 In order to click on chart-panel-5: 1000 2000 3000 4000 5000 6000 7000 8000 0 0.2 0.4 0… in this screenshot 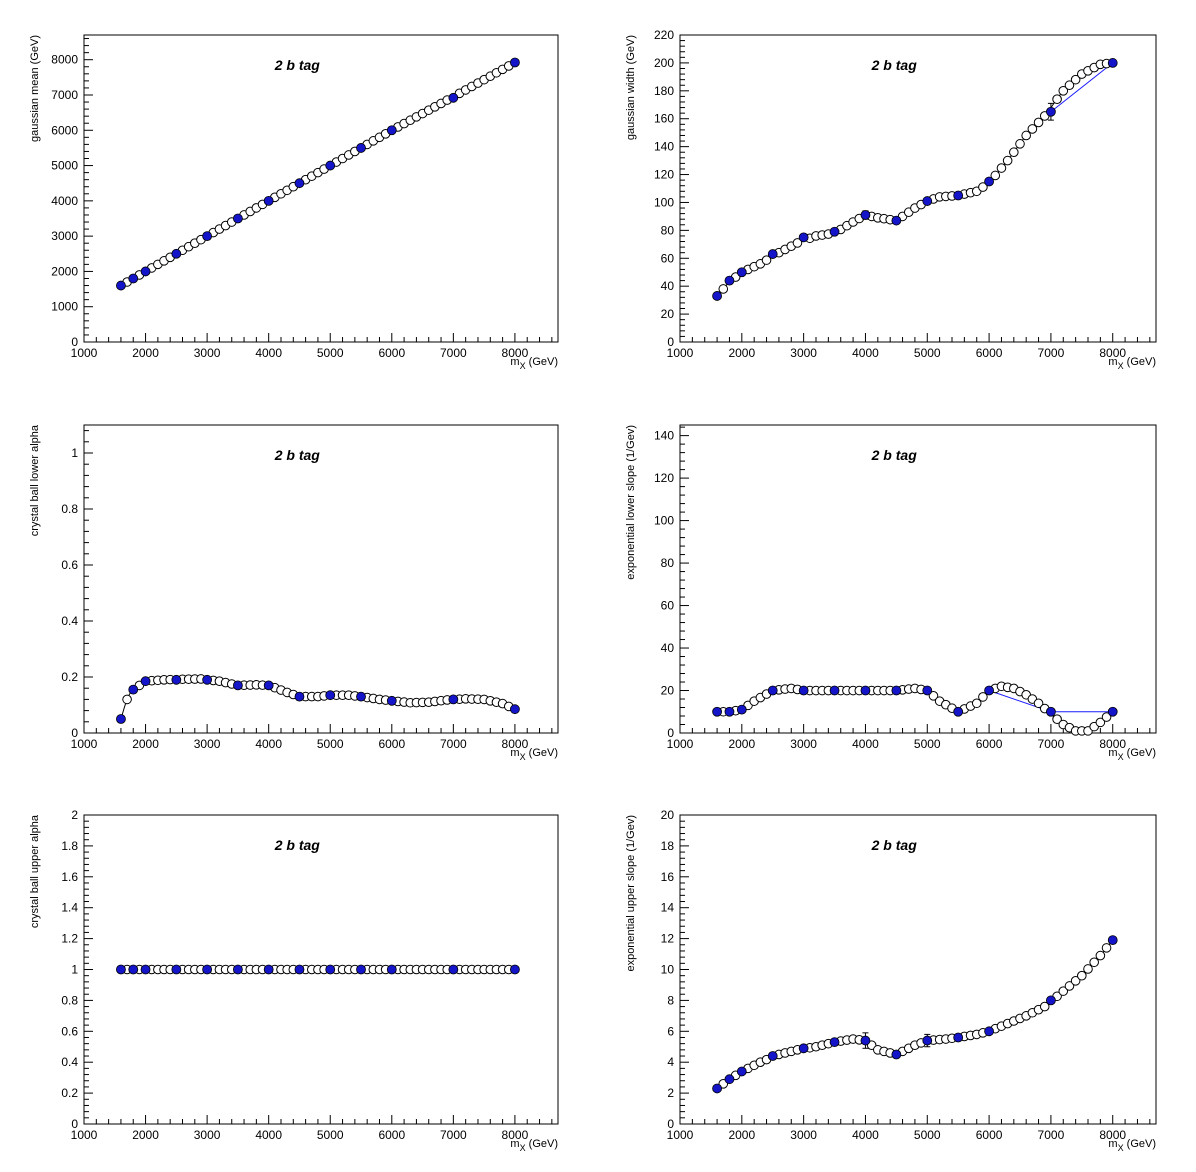, I will do `click(294, 980)`.